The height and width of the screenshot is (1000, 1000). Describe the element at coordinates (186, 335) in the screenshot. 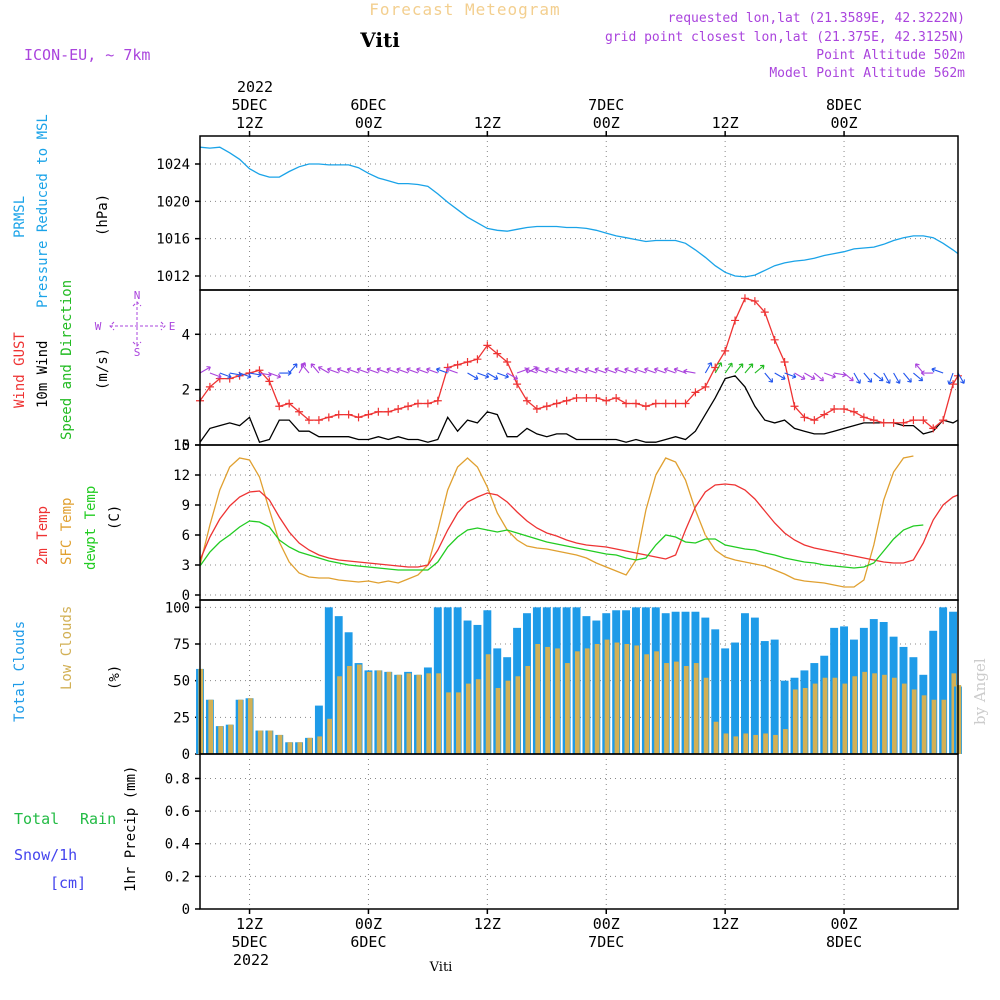

I see `wind-ytick-label: 4` at that location.